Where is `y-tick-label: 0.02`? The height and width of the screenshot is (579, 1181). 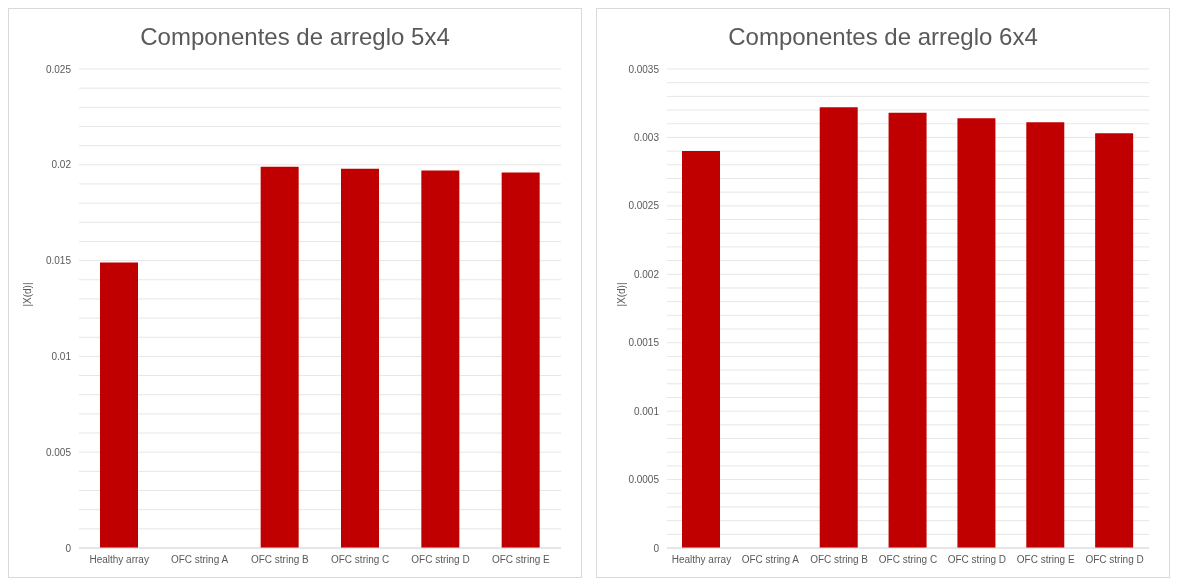
y-tick-label: 0.02 is located at coordinates (61, 165).